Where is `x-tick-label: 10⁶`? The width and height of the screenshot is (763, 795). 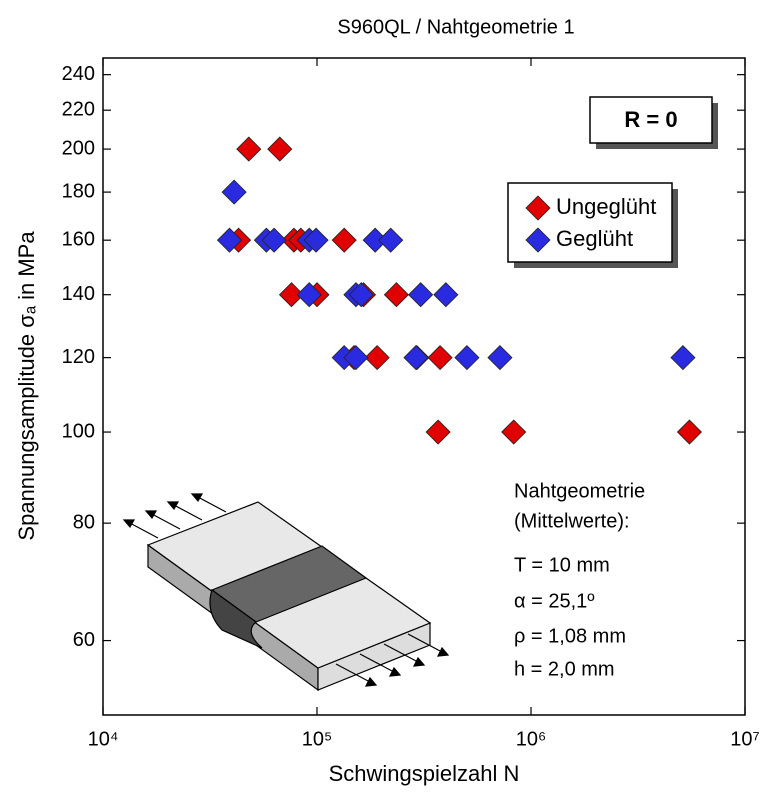 x-tick-label: 10⁶ is located at coordinates (531, 739).